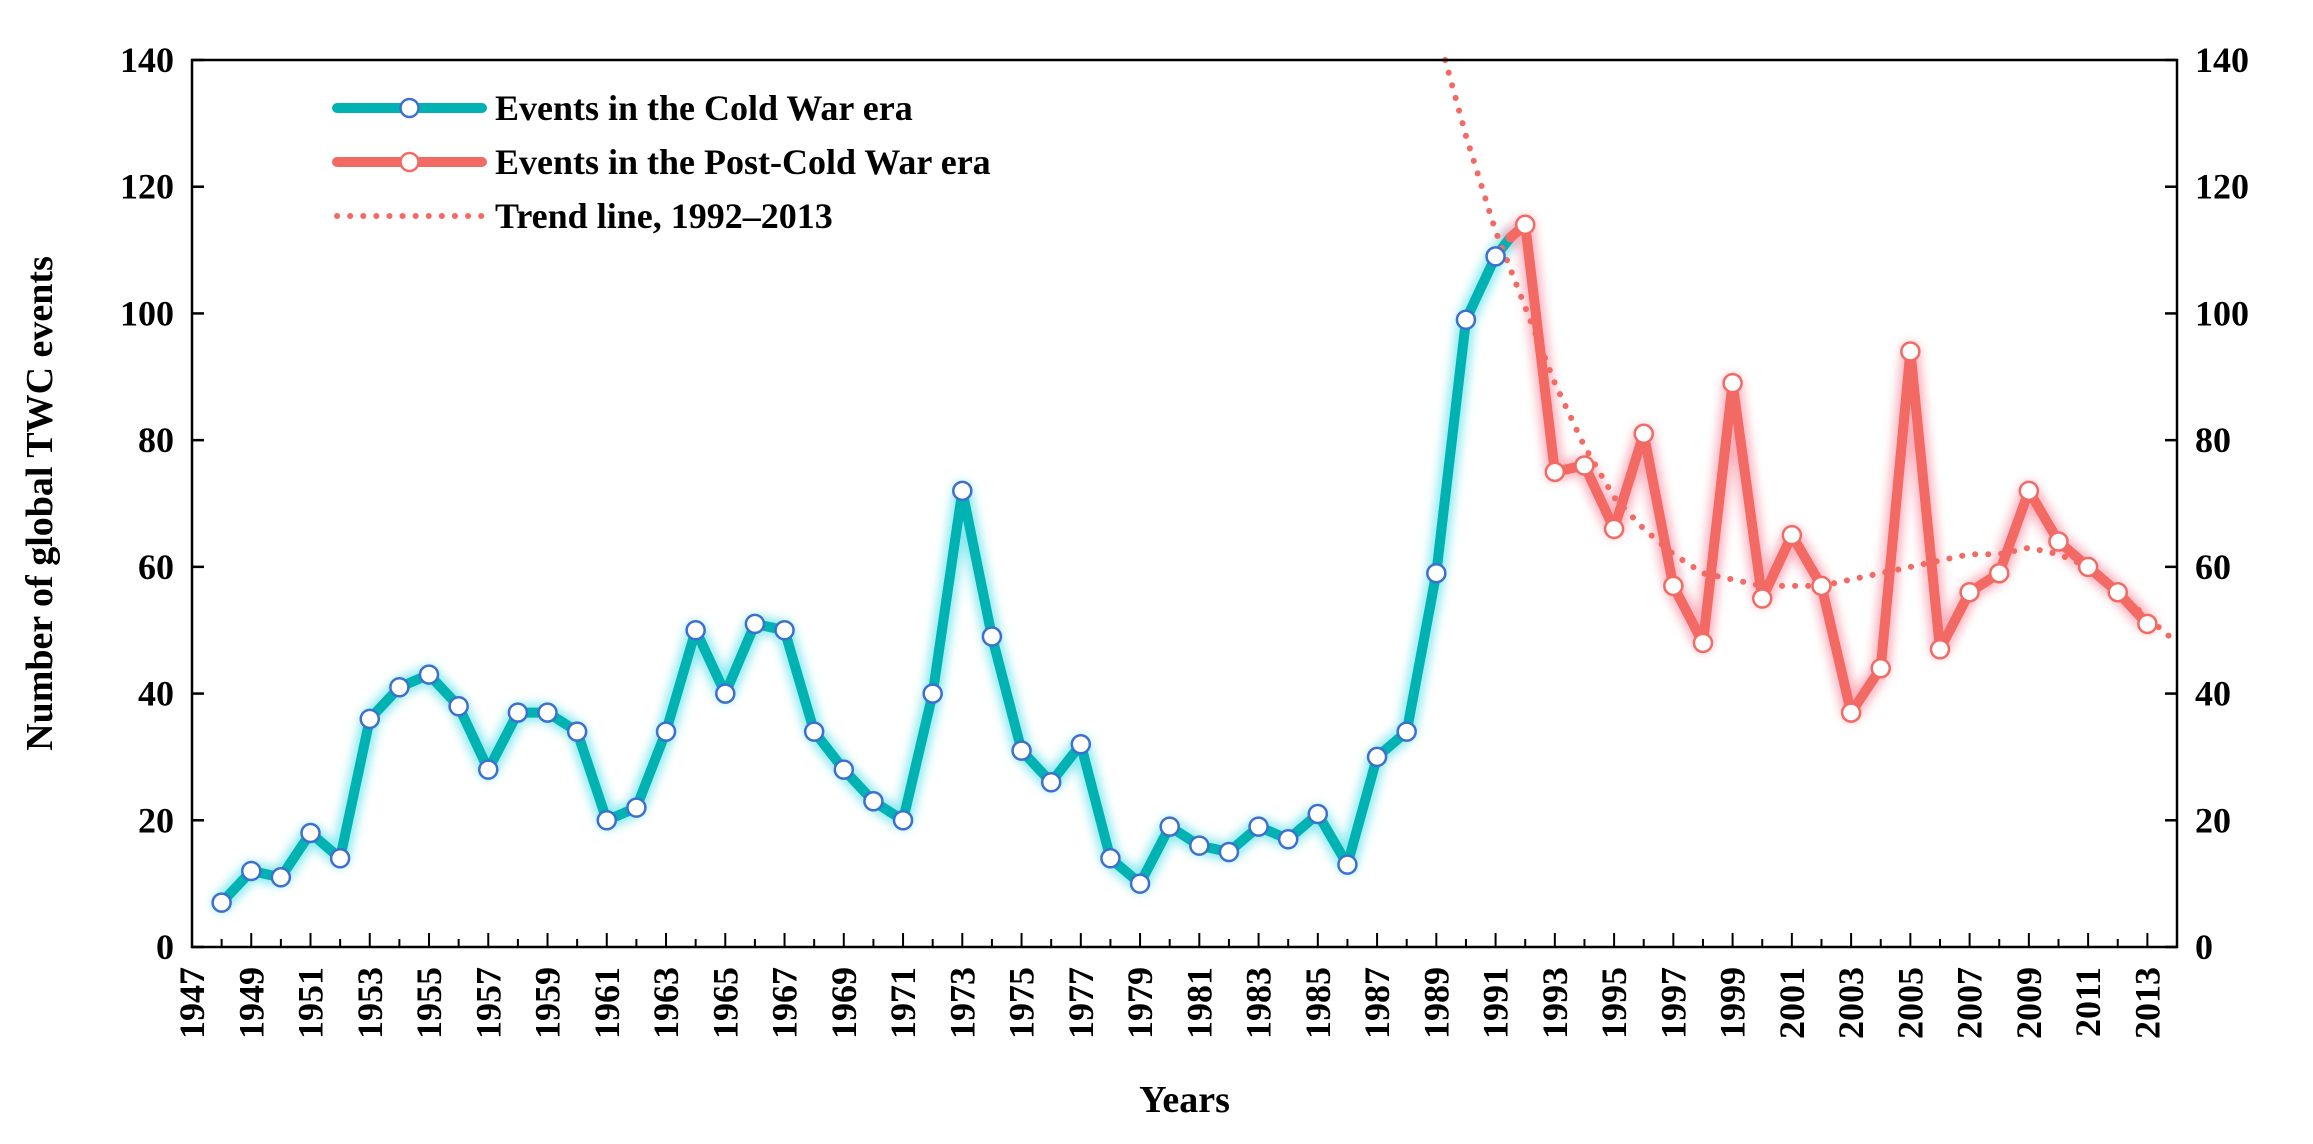 The width and height of the screenshot is (2313, 1144). I want to click on x-tick-label: 1985, so click(1318, 1003).